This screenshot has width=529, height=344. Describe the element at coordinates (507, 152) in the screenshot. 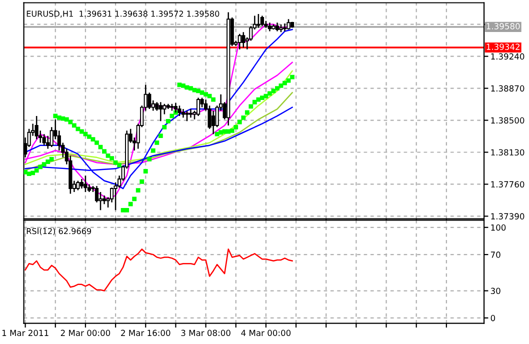

I see `y-tick-label: 1.38130` at that location.